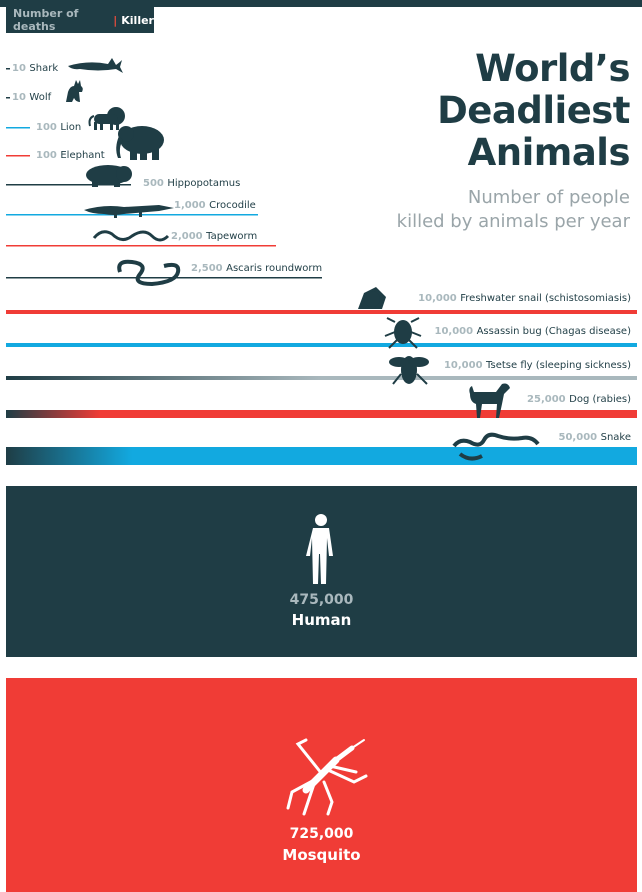 This screenshot has width=642, height=892. I want to click on bar-crocodile, so click(132, 215).